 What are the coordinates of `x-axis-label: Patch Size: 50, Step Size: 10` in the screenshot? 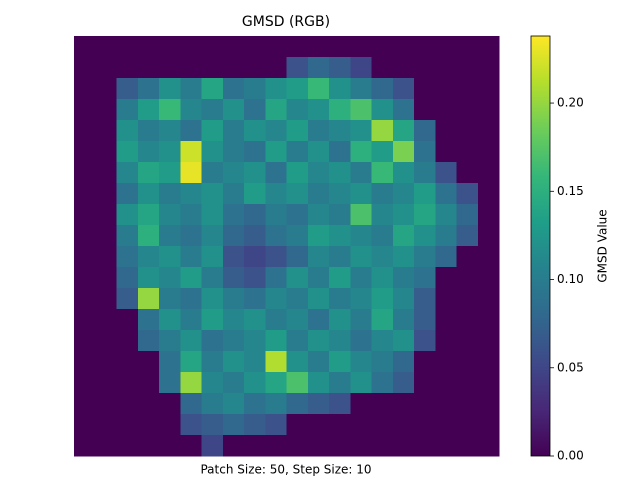 It's located at (285, 470).